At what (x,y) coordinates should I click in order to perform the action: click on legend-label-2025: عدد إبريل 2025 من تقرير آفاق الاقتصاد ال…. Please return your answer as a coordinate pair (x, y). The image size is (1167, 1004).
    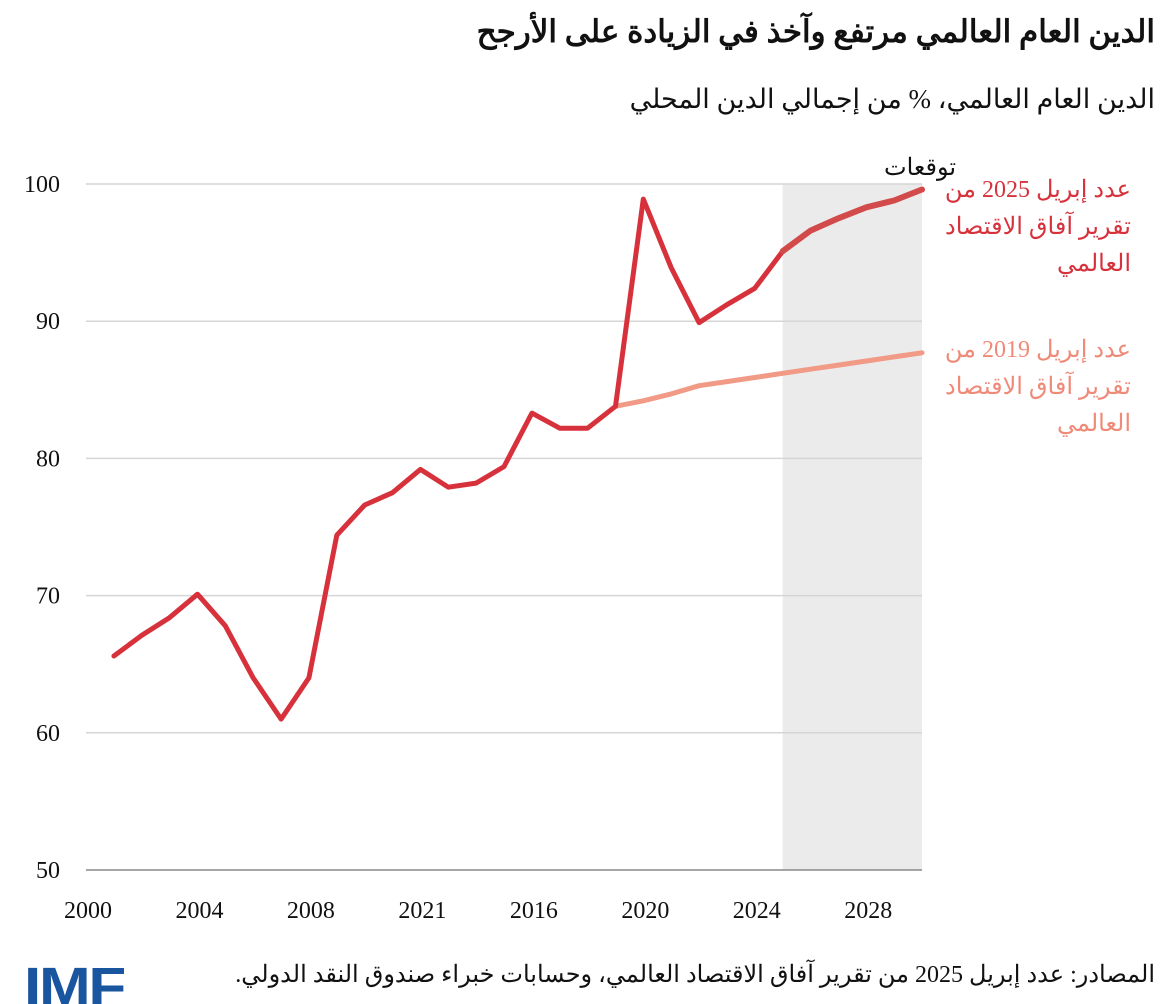
    Looking at the image, I should click on (1037, 227).